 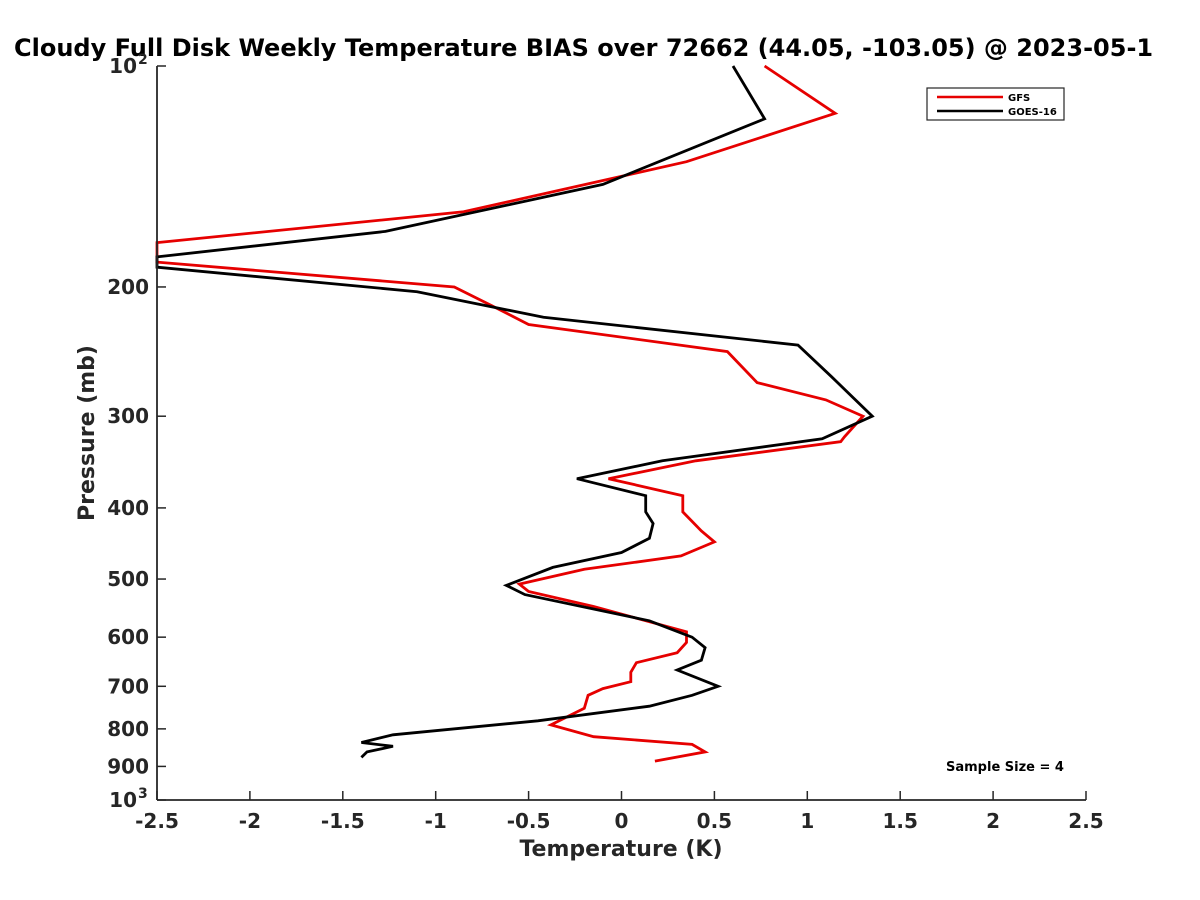 I want to click on sample-size-annotation: Sample Size = 4, so click(x=1005, y=767).